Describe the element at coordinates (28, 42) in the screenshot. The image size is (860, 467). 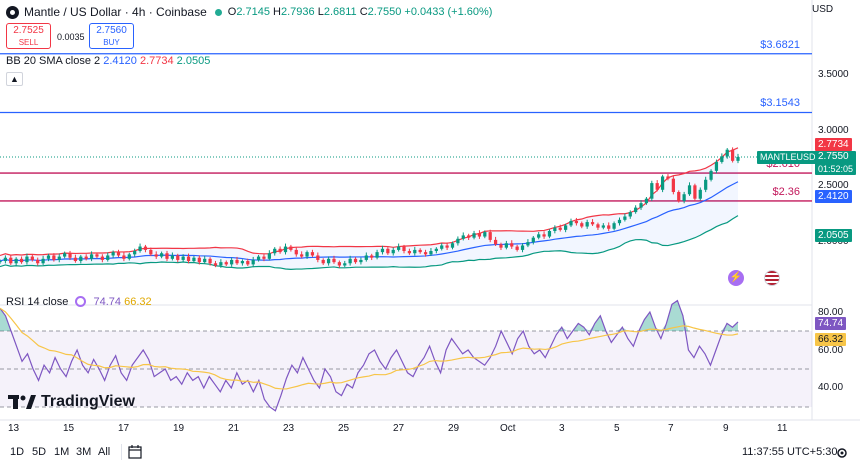
I see `sell-label: SELL` at that location.